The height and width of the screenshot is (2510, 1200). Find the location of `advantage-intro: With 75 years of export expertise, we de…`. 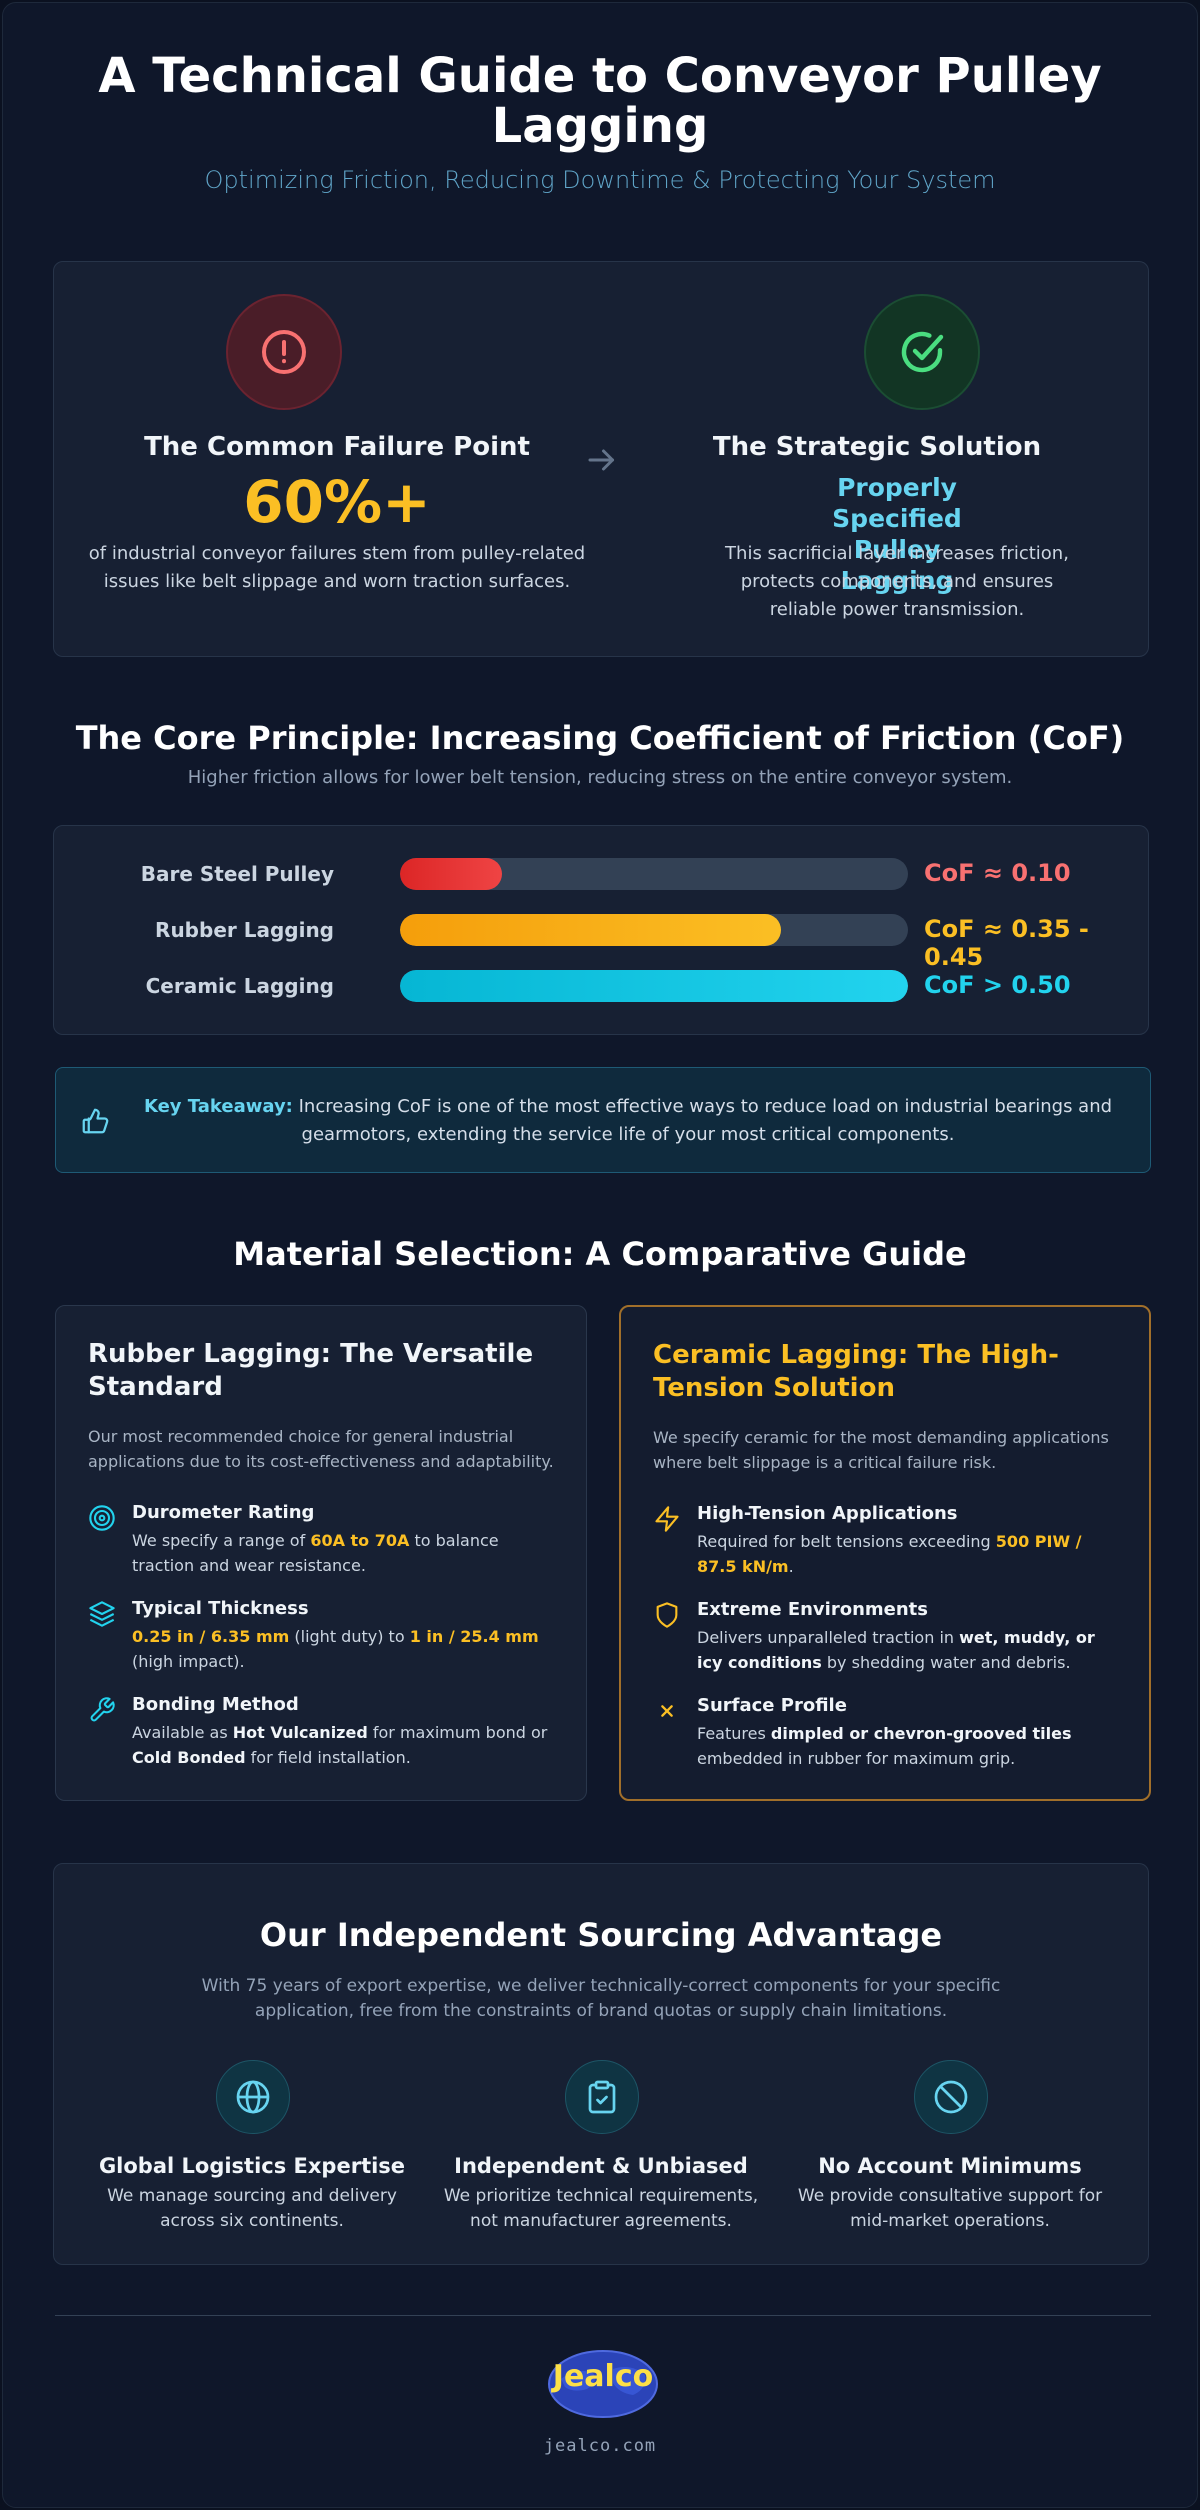

advantage-intro: With 75 years of export expertise, we de… is located at coordinates (601, 1998).